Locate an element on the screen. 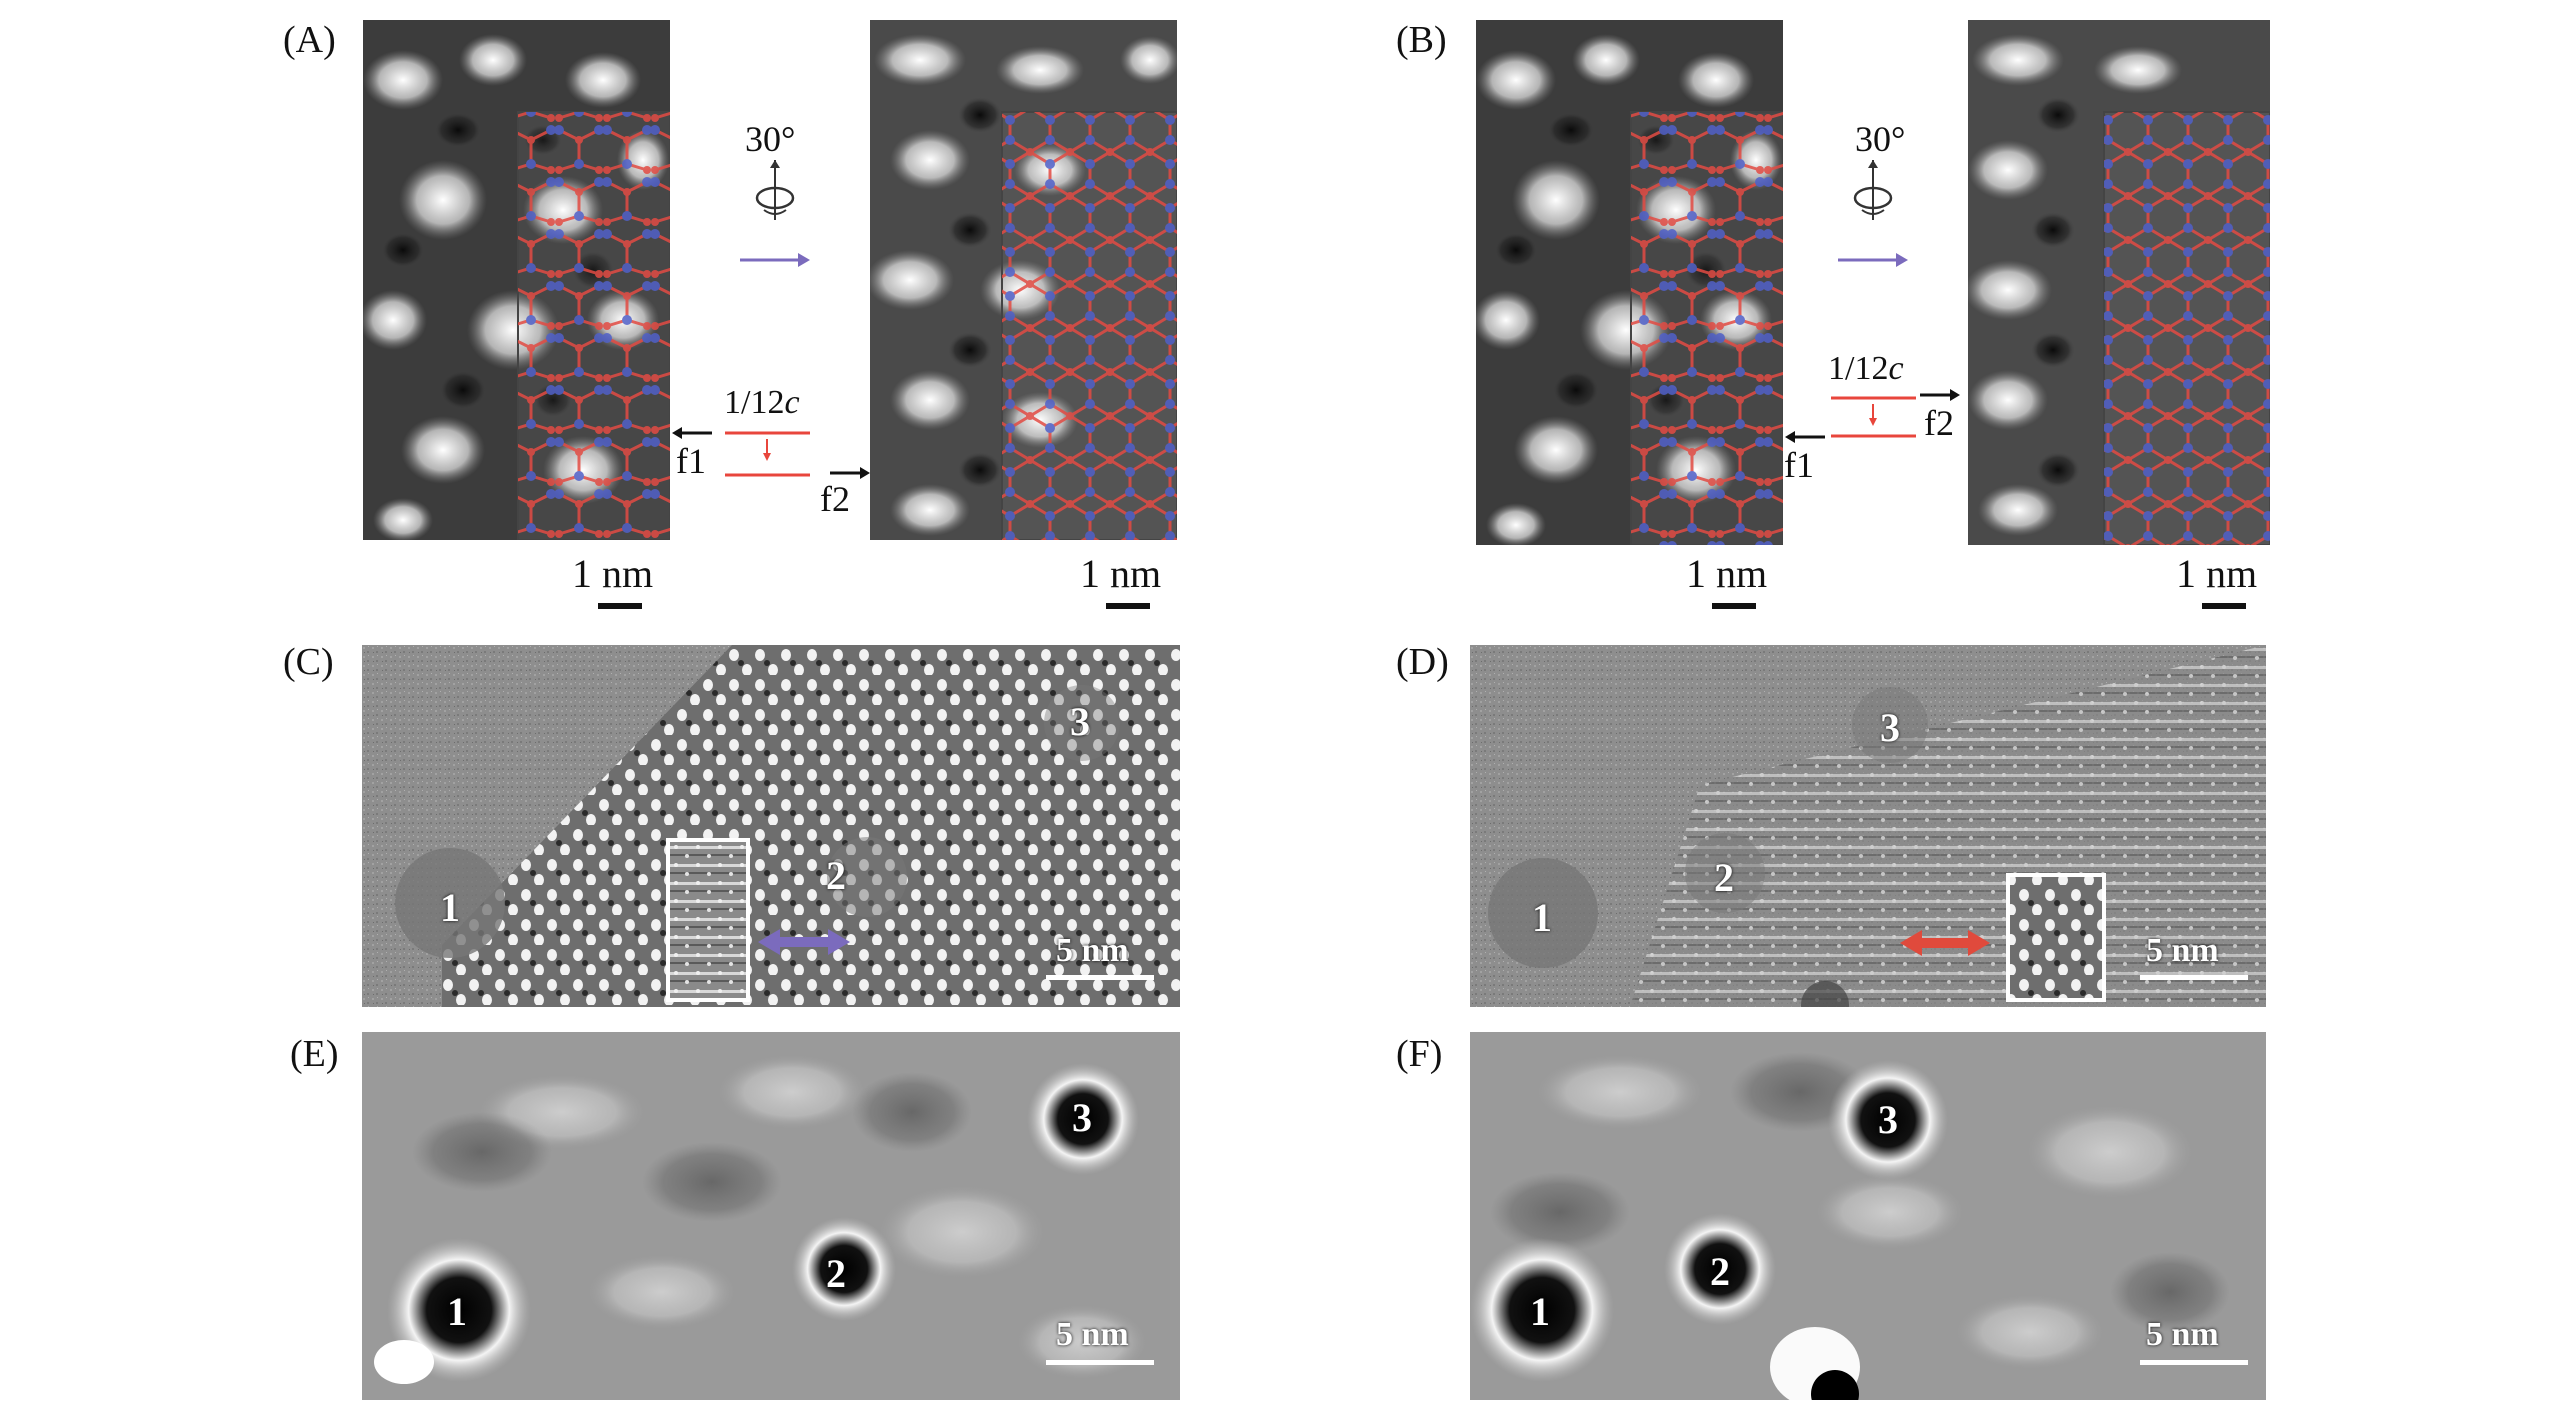 This screenshot has height=1417, width=2567. region-1-d: 1 is located at coordinates (1542, 917).